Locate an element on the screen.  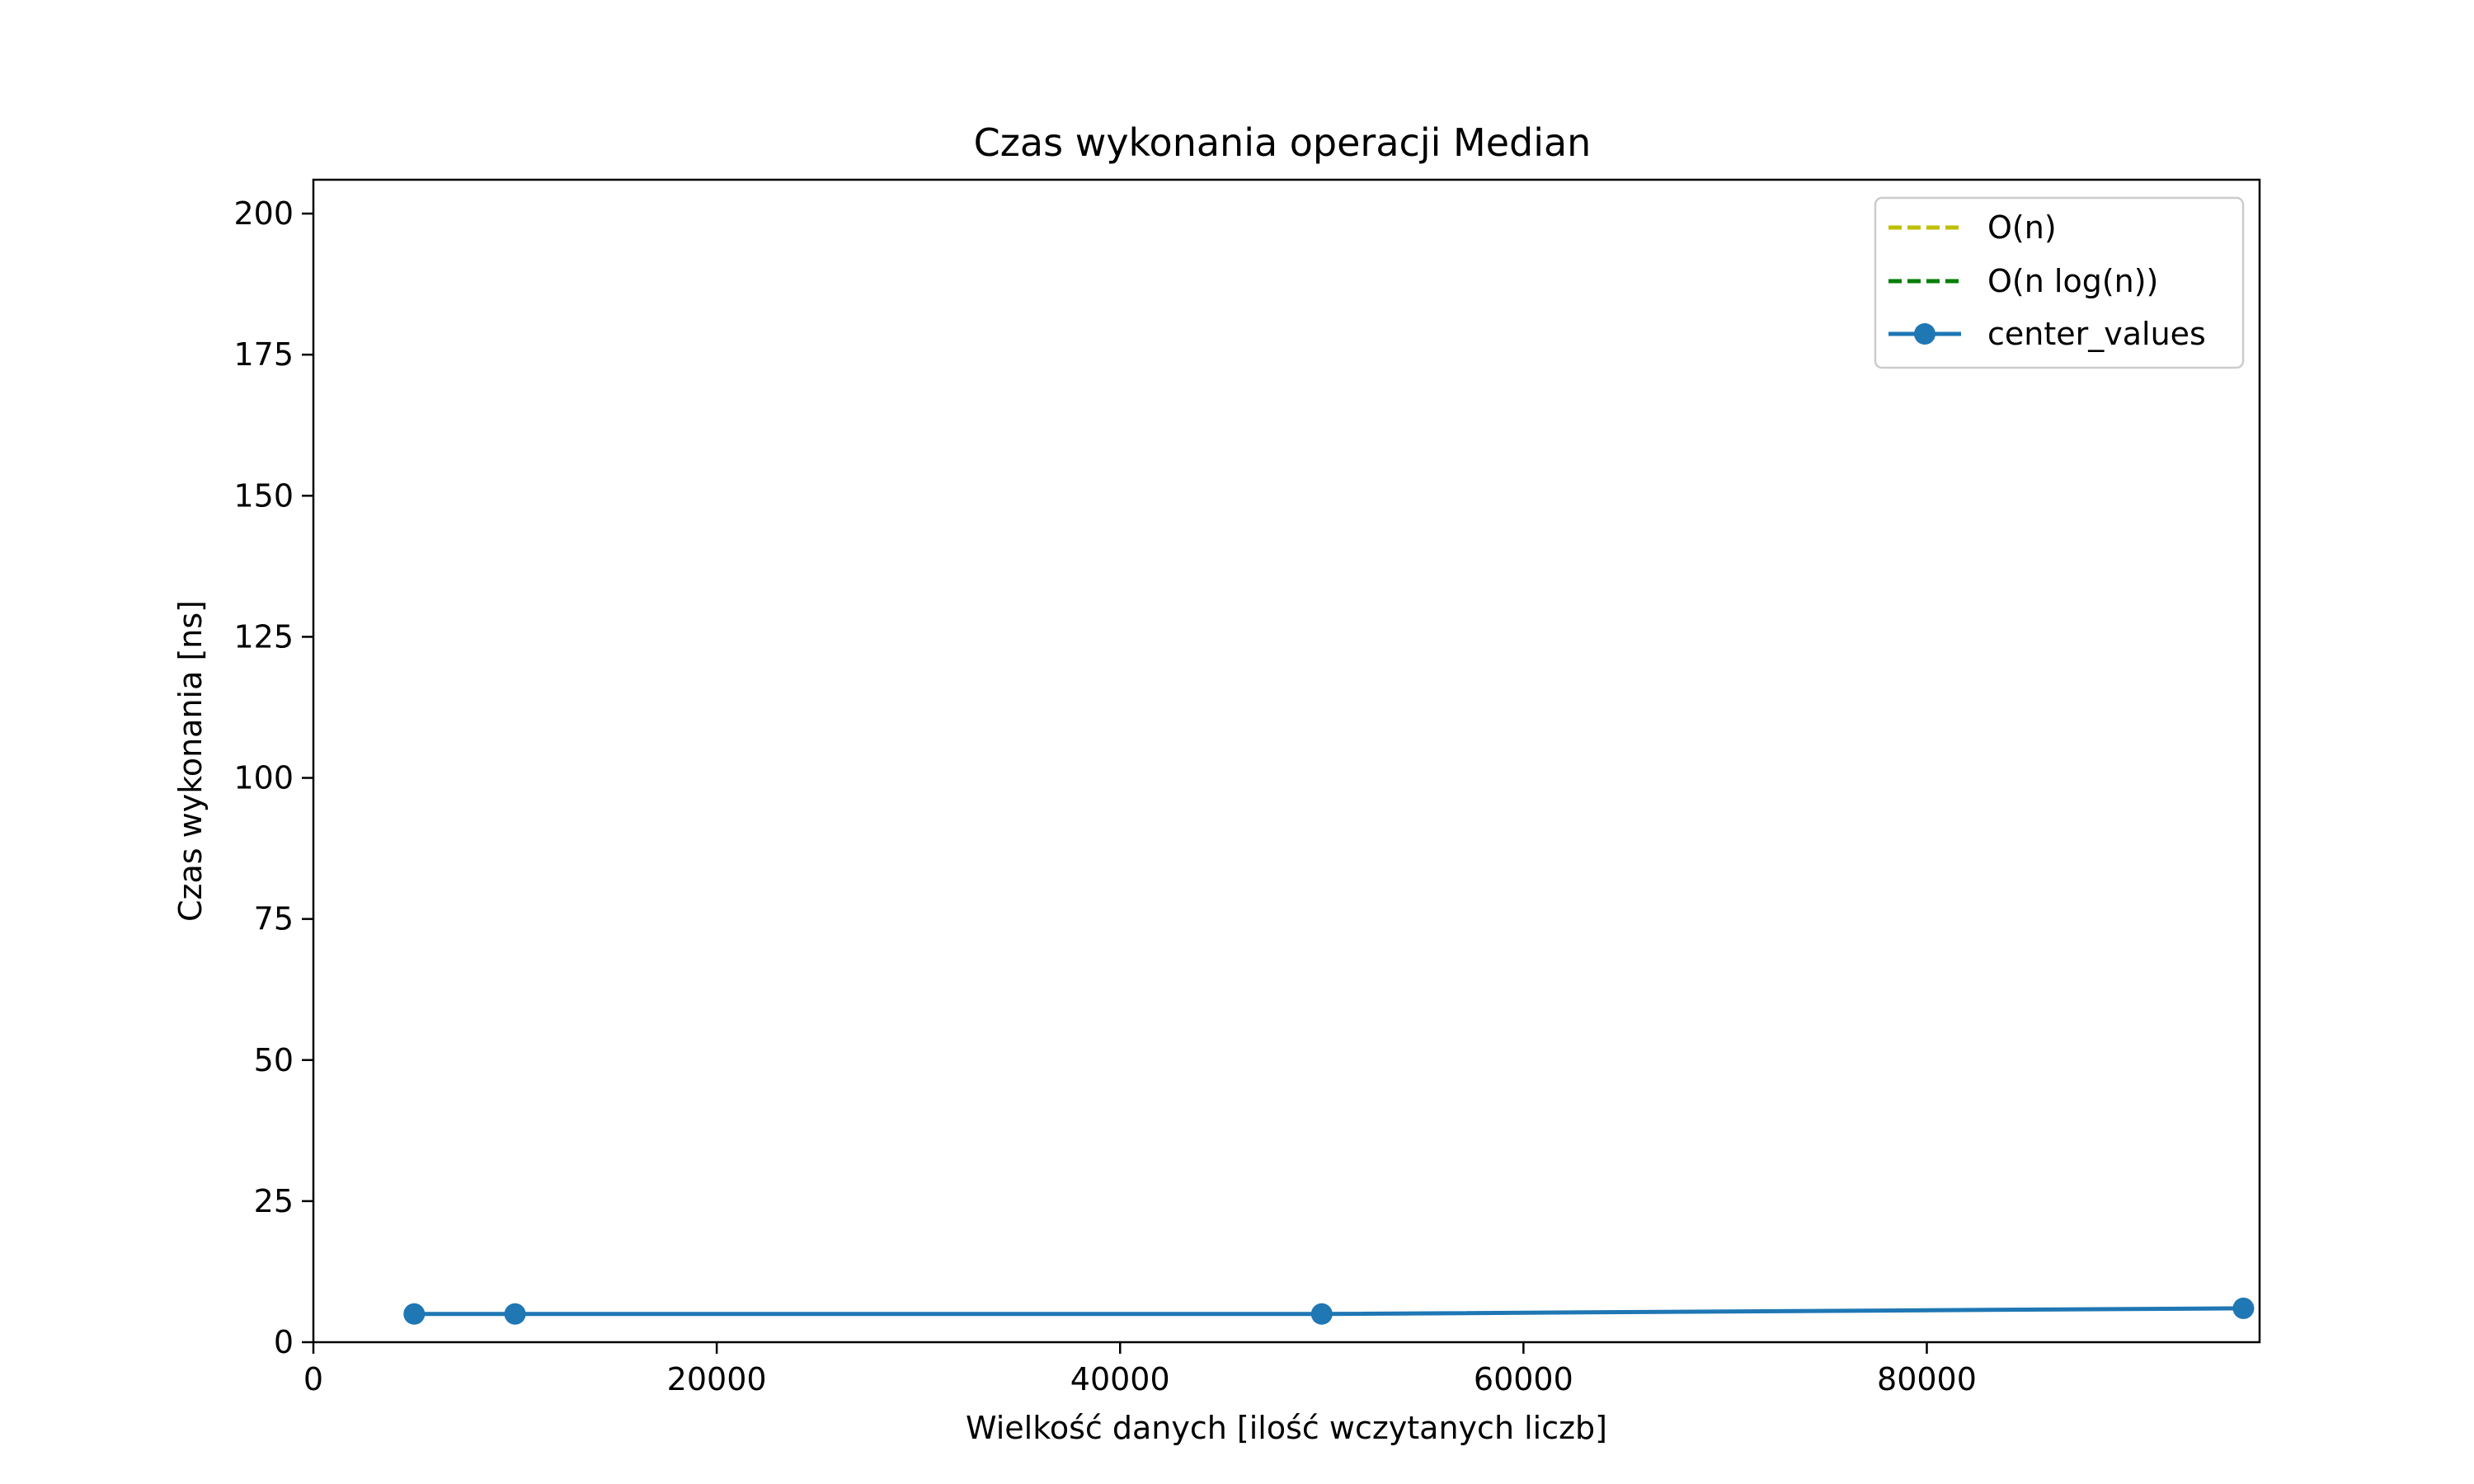
legend: O(n) O(n log(n)) center_values is located at coordinates (2059, 282).